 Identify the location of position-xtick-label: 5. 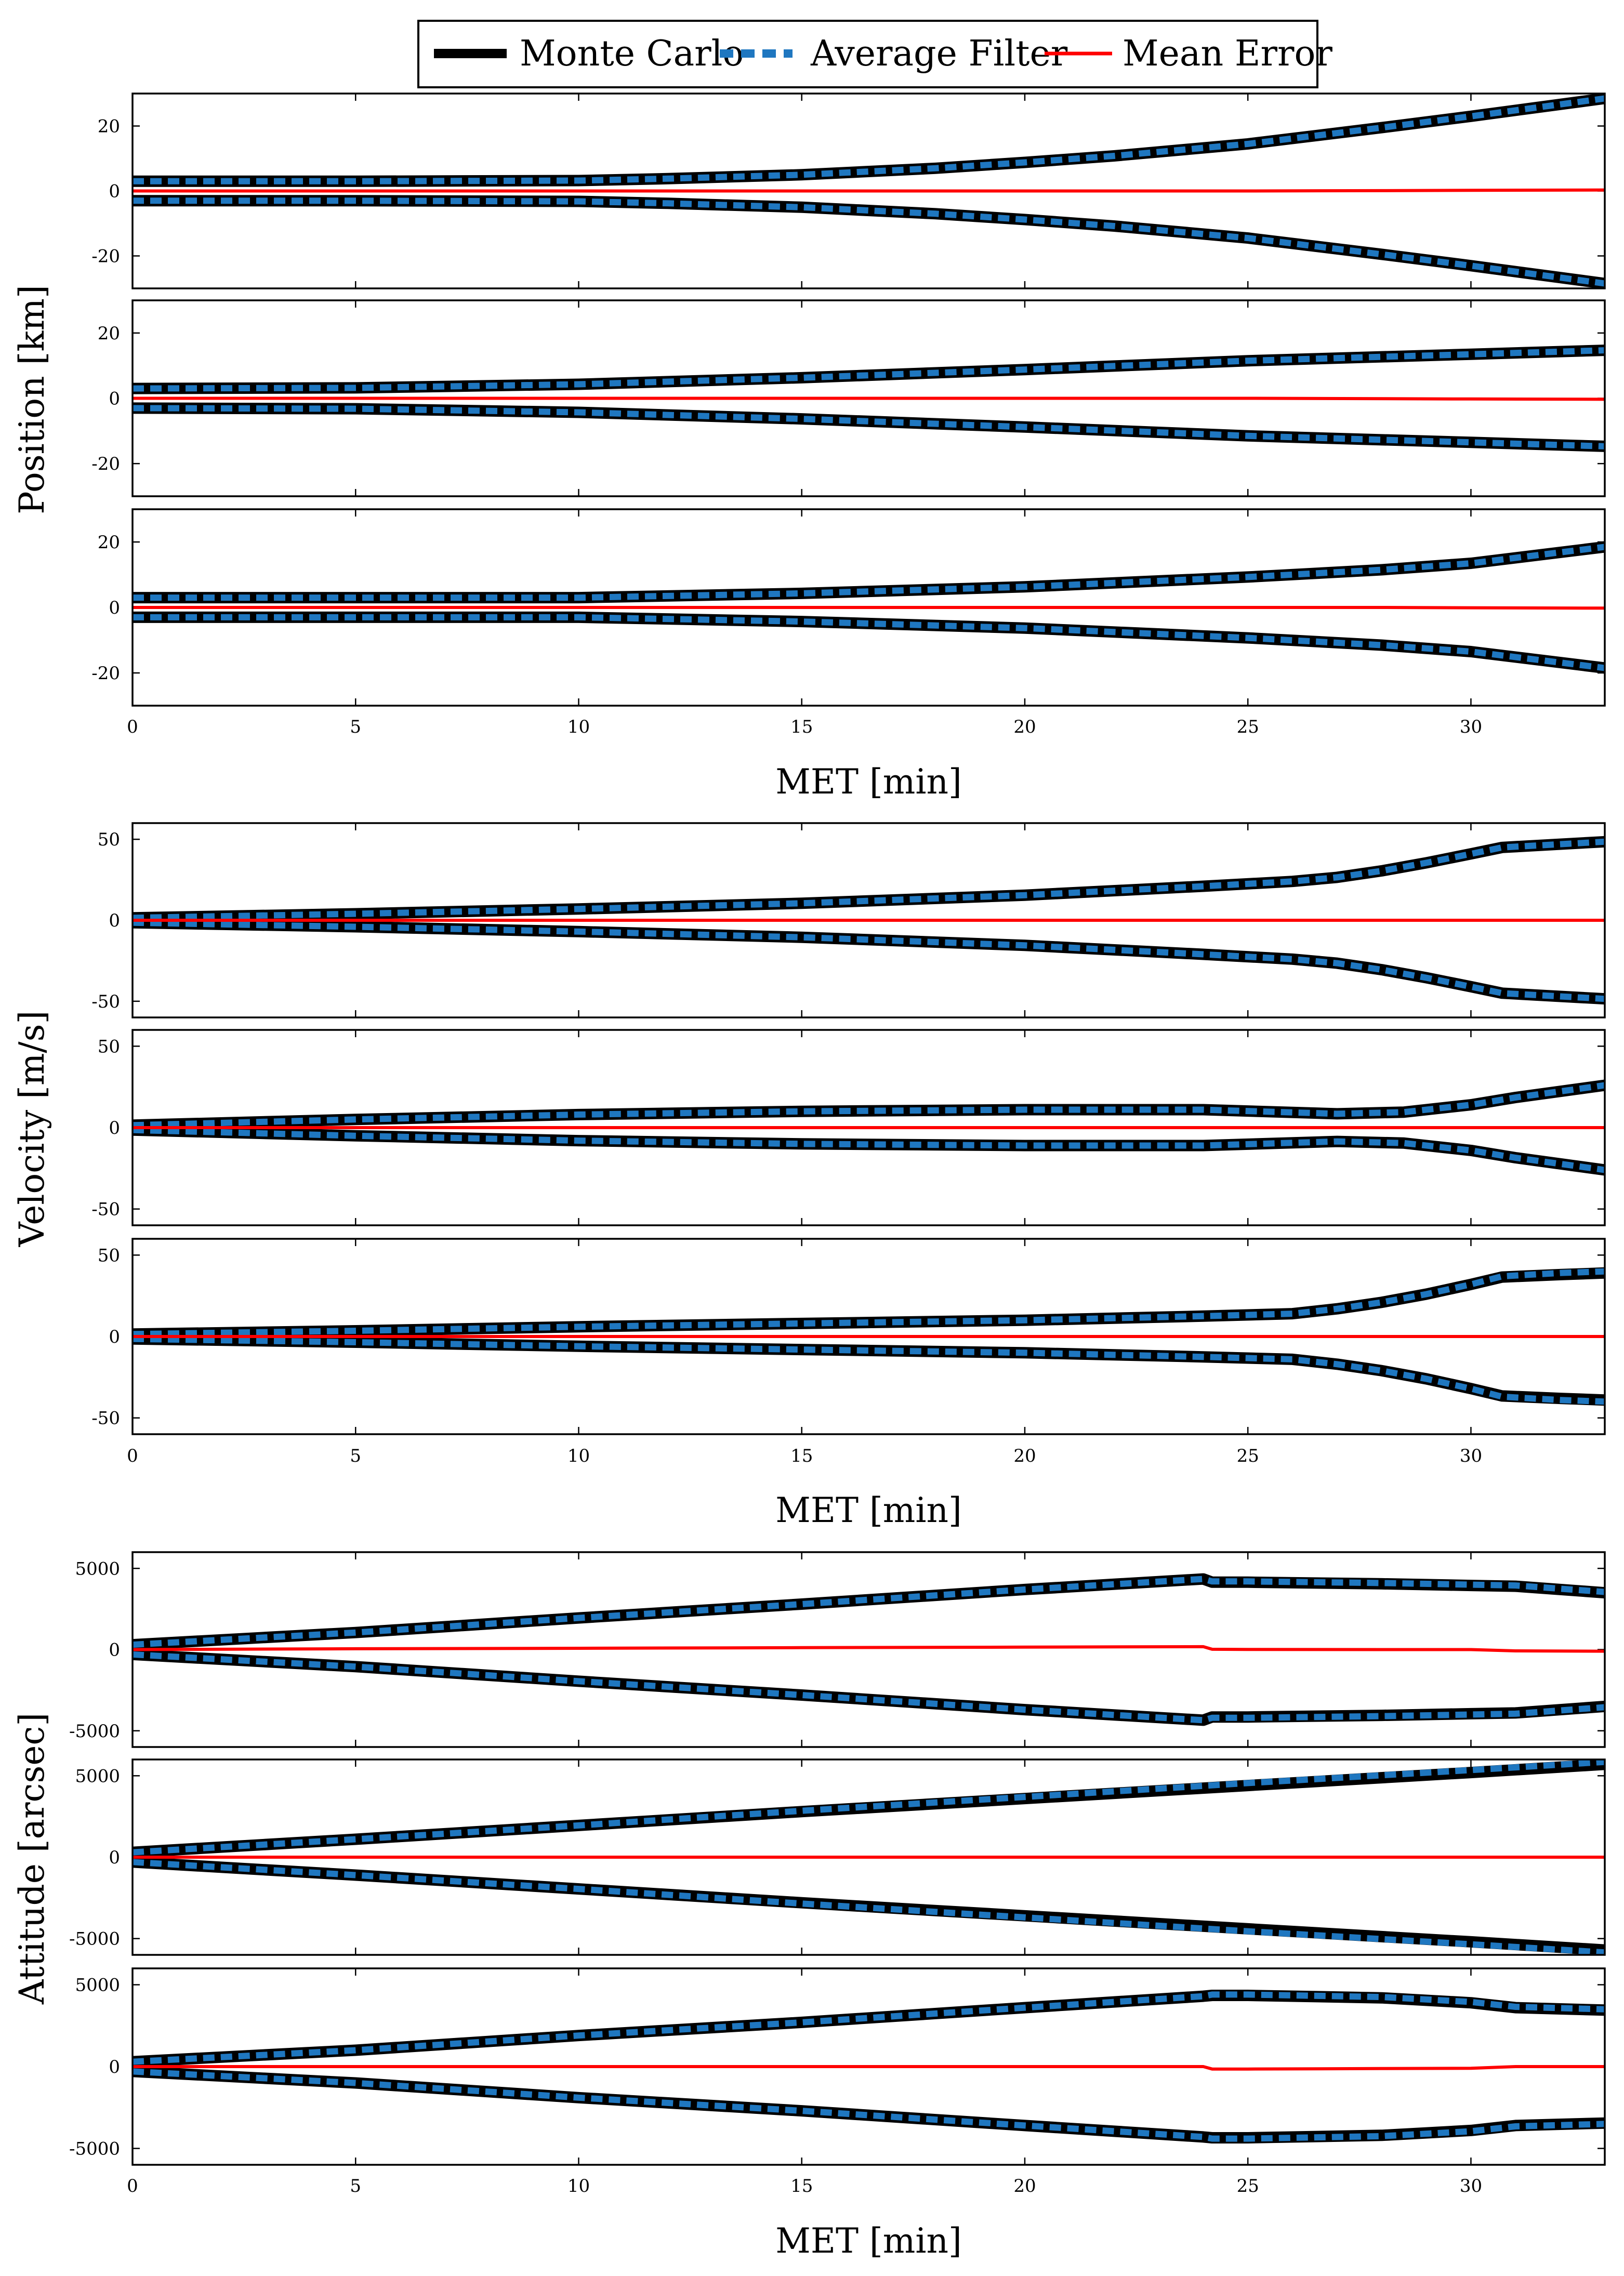
(355, 727).